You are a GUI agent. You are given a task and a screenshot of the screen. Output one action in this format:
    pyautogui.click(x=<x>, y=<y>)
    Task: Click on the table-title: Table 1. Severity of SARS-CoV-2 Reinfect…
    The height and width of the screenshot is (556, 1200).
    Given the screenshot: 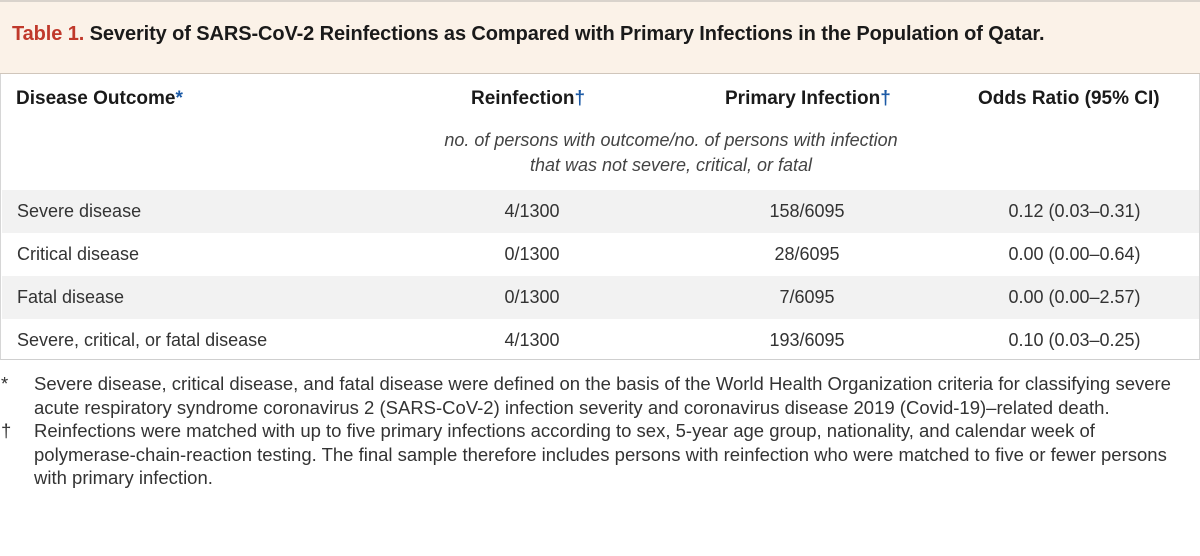 What is the action you would take?
    pyautogui.click(x=528, y=34)
    